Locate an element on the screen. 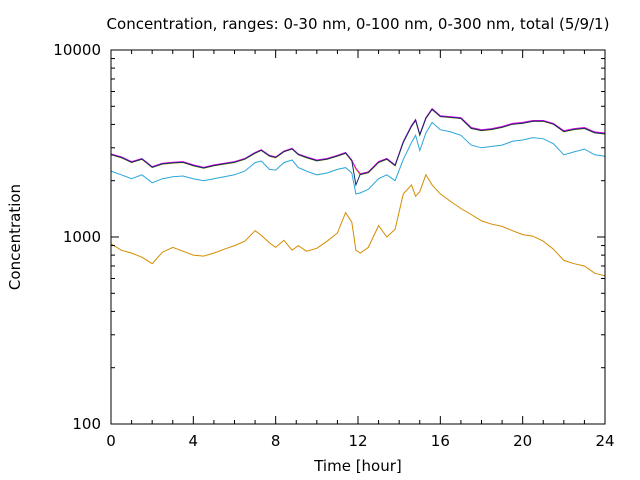  x-tick-label: 4 is located at coordinates (194, 441).